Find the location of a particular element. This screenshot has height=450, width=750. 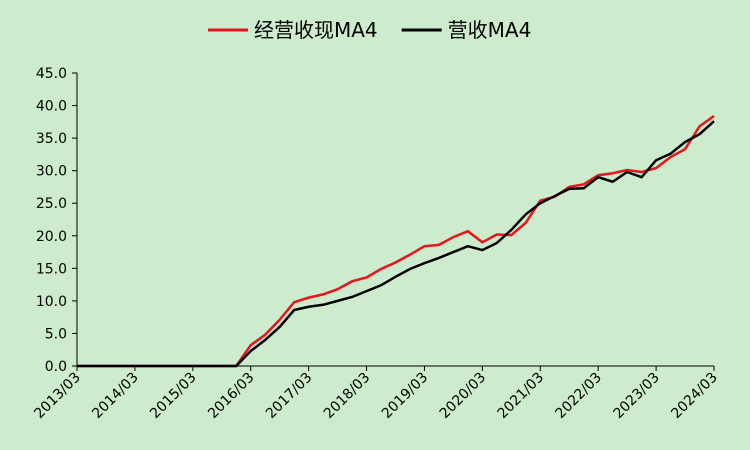

x-tick-label: 2024/03 is located at coordinates (694, 396).